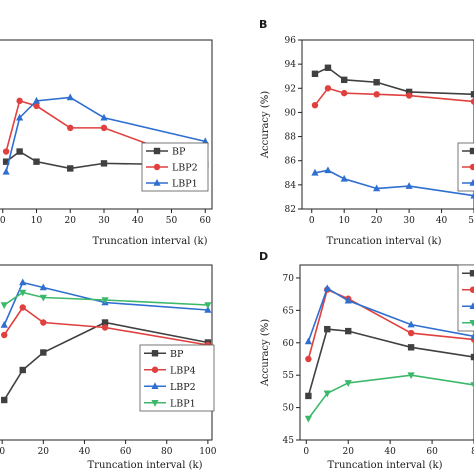  I want to click on legend: BP LBP2 LBP1, so click(175, 167).